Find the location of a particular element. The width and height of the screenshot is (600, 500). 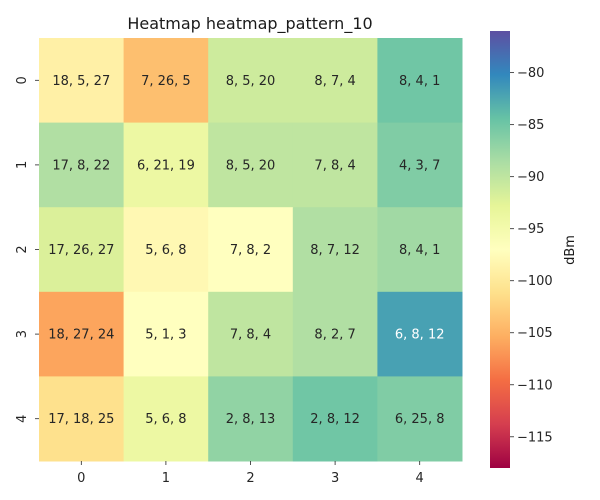

cell-annotation: 18, 27, 24 is located at coordinates (81, 335).